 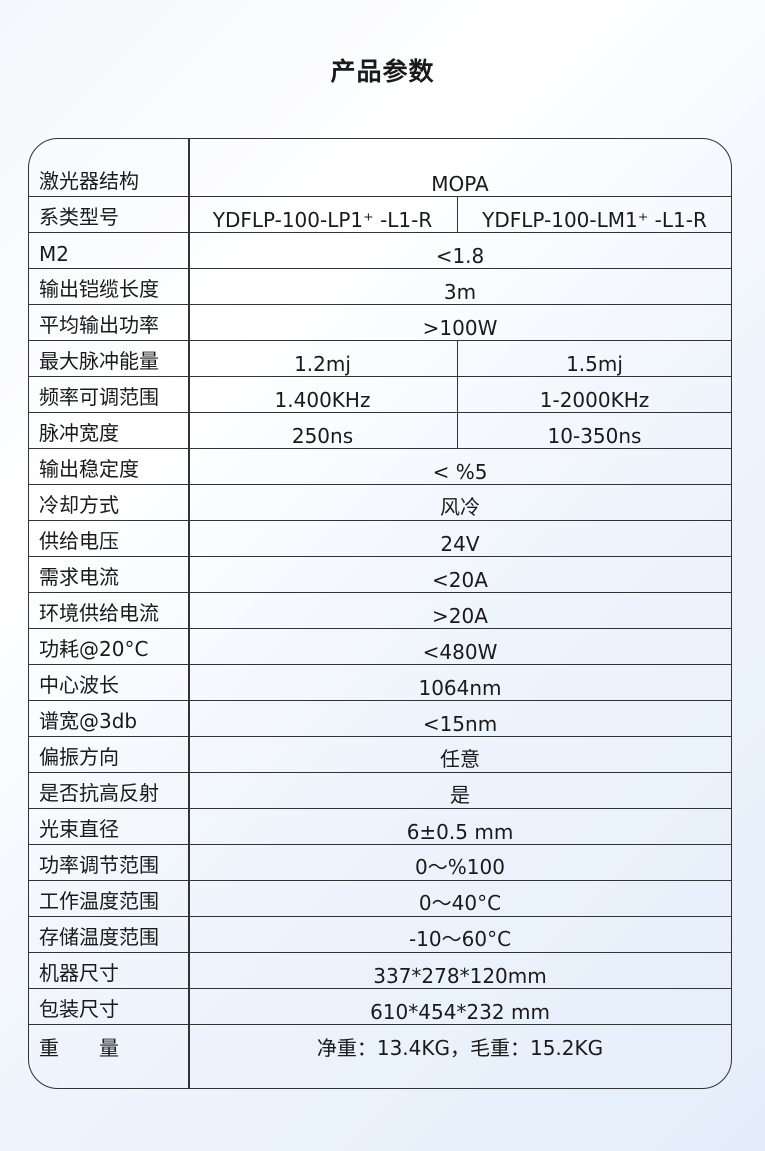 What do you see at coordinates (322, 436) in the screenshot?
I see `row-value-1: 250ns` at bounding box center [322, 436].